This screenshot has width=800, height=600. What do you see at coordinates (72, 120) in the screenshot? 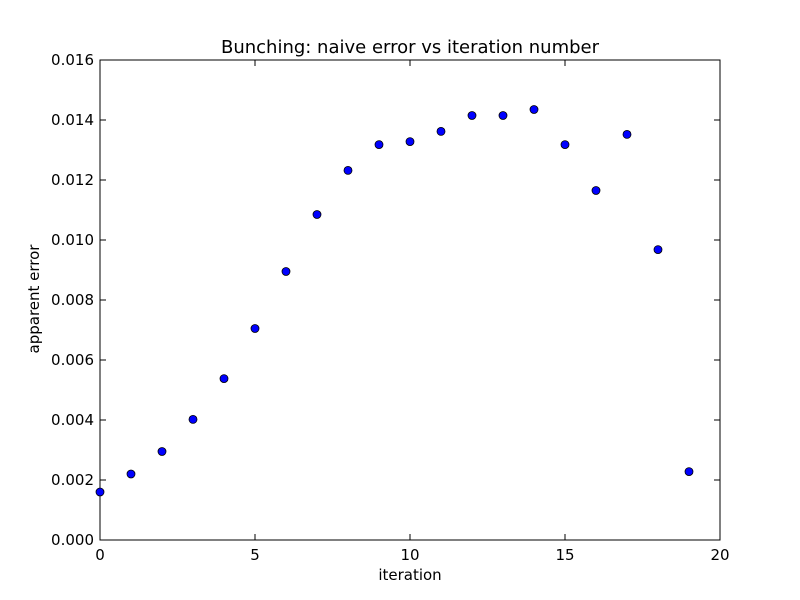
I see `y-tick-label: 0.014` at bounding box center [72, 120].